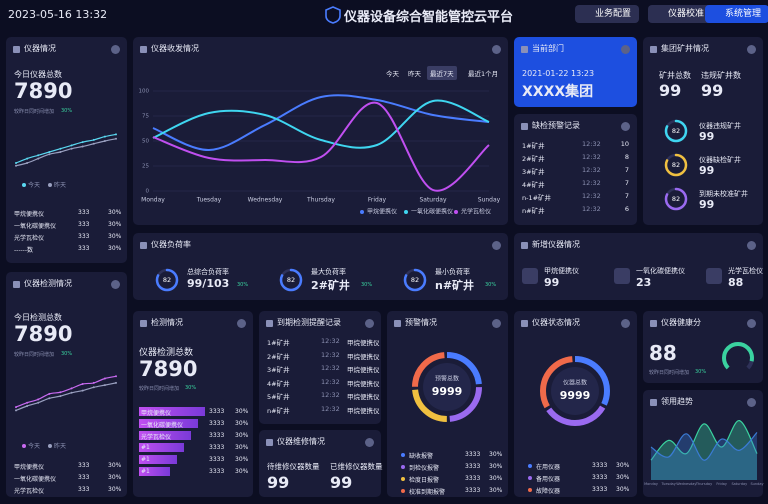  I want to click on nav-button: 系统管理, so click(736, 14).